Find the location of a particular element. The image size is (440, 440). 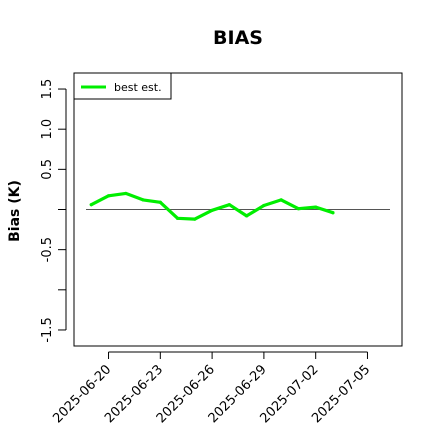

y-tick-label: 1.5 is located at coordinates (47, 89).